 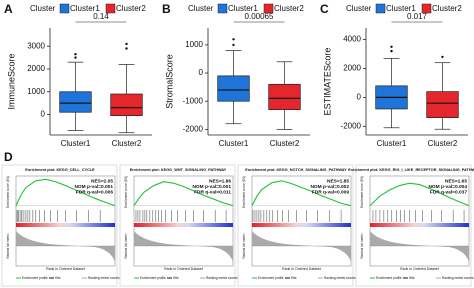 What do you see at coordinates (447, 187) in the screenshot?
I see `gsea-stat: NOM p-val=0.004` at bounding box center [447, 187].